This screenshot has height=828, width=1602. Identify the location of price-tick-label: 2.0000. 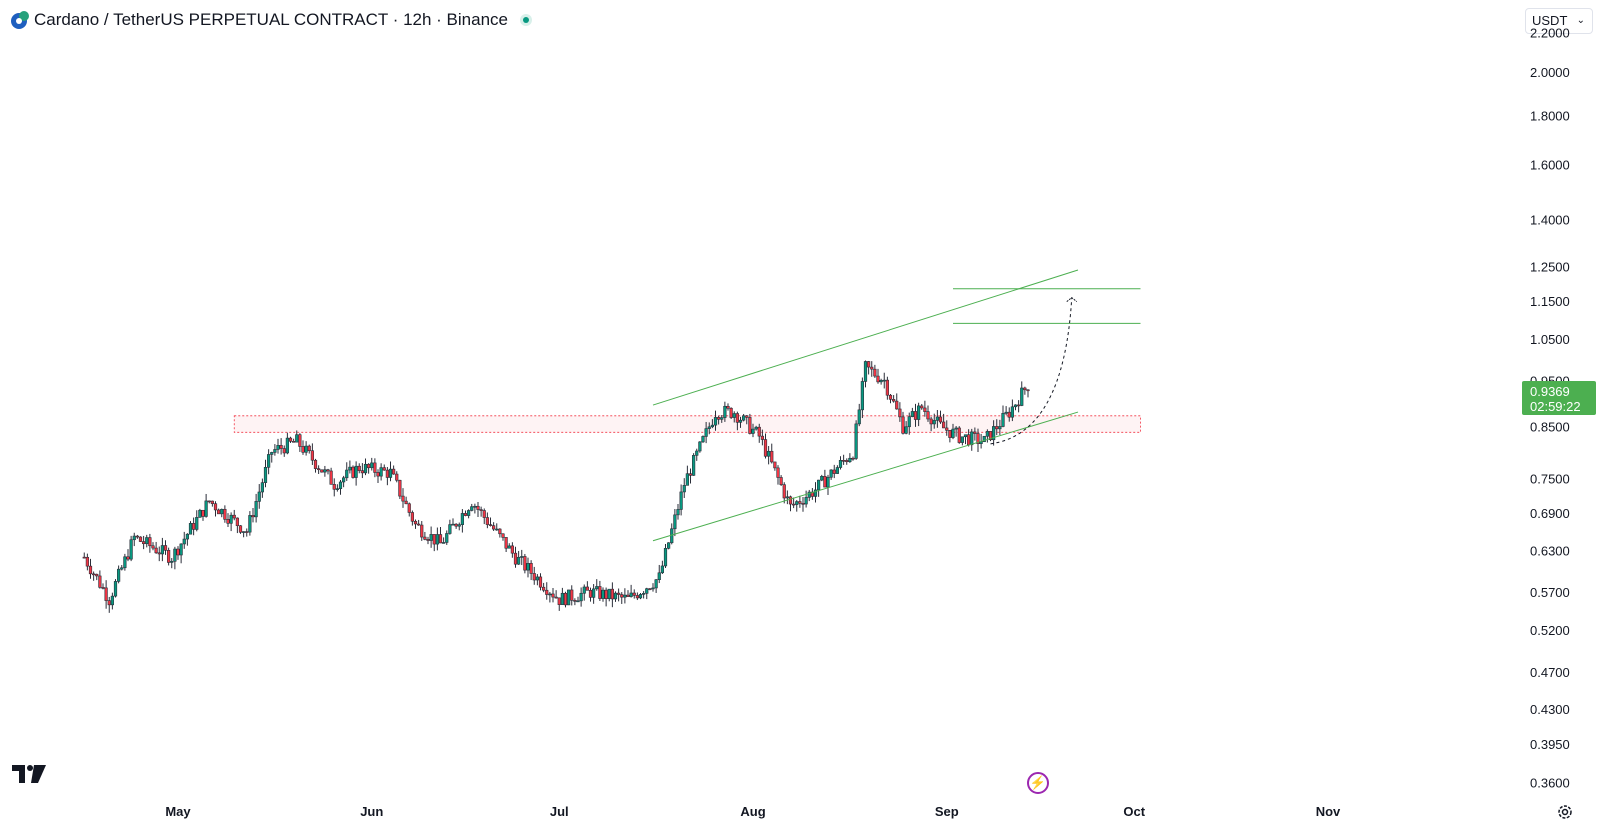
(1550, 72).